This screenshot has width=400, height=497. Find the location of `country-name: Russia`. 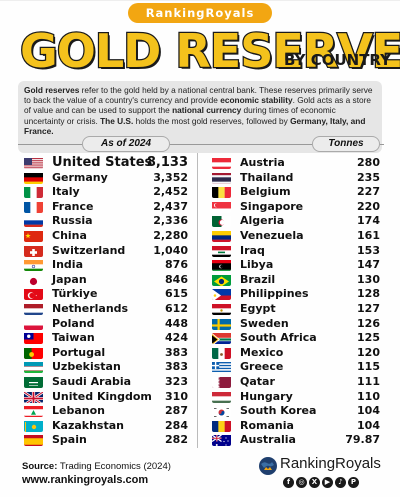

country-name: Russia is located at coordinates (72, 221).